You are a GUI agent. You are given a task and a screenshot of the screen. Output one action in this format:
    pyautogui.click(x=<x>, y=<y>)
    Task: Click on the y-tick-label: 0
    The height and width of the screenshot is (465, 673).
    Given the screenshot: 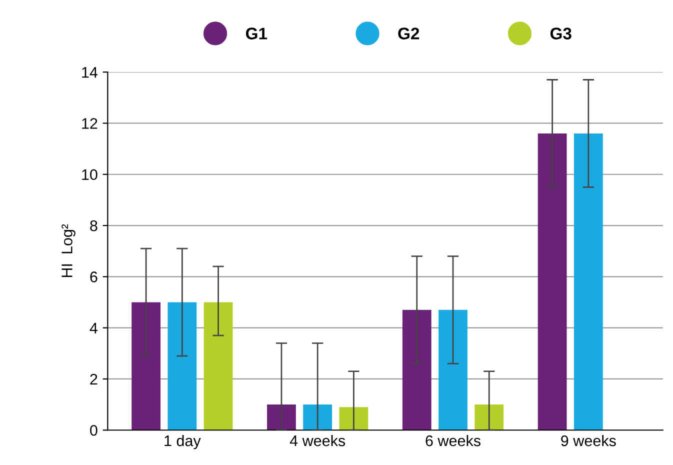 What is the action you would take?
    pyautogui.click(x=94, y=430)
    